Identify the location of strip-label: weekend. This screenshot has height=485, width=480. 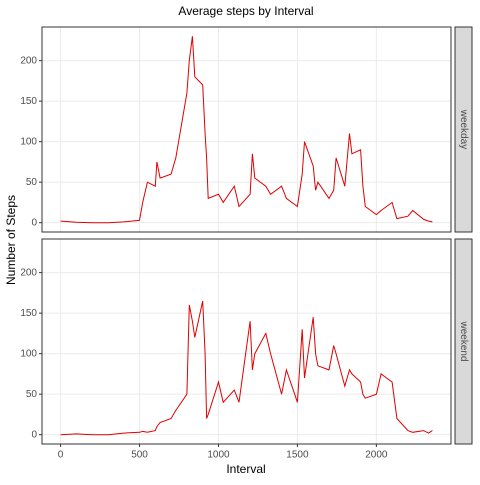
(463, 340).